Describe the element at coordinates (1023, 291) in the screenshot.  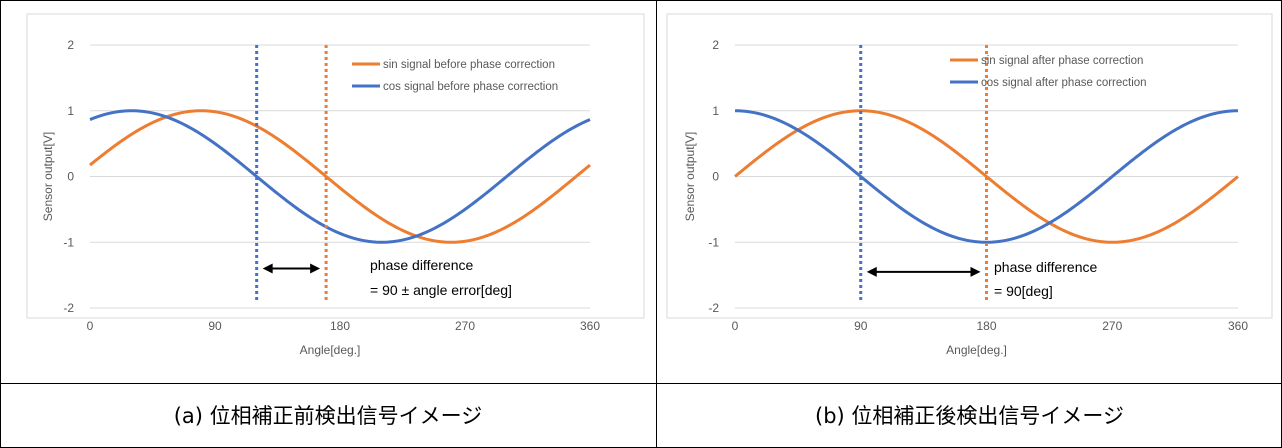
I see `annotation-text-line2: = 90[deg]` at that location.